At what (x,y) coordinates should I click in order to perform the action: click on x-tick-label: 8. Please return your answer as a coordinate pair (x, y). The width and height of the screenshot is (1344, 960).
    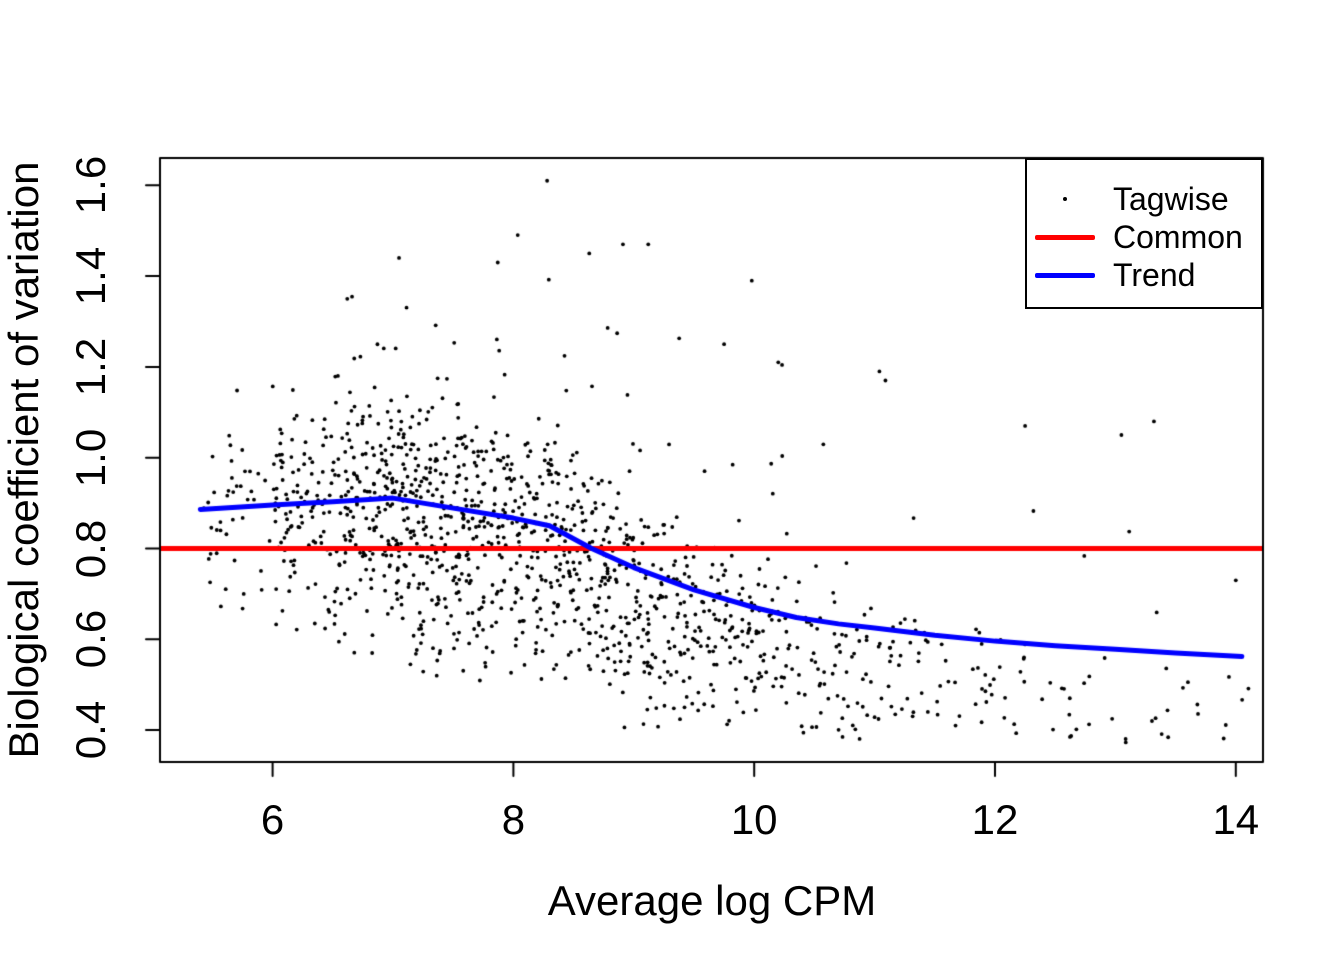
    Looking at the image, I should click on (513, 819).